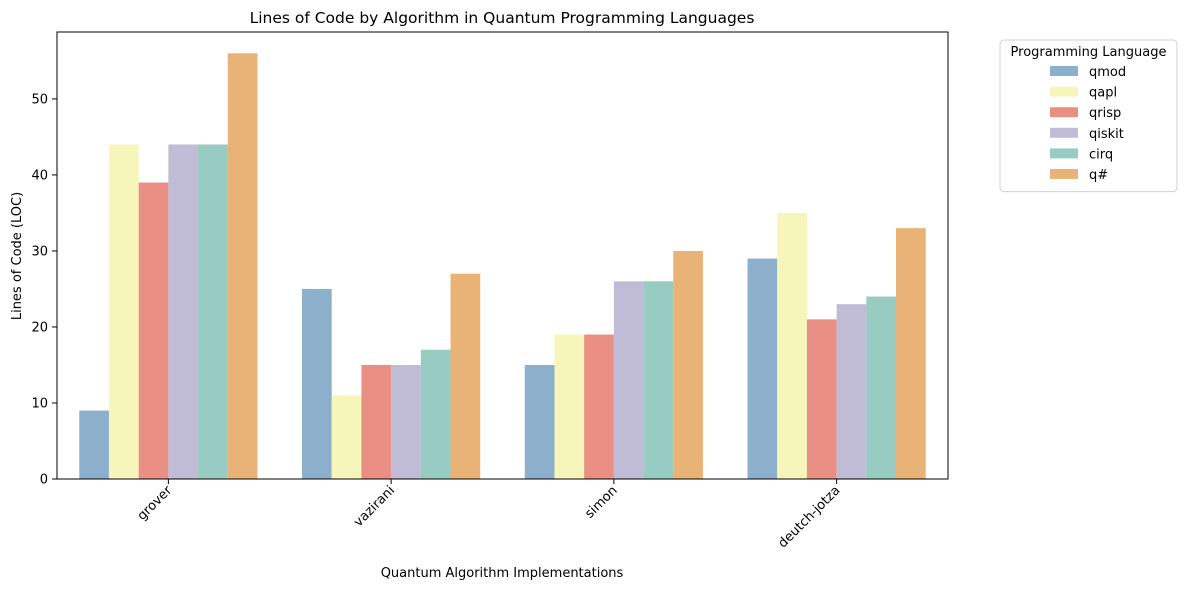  I want to click on bar-qrisp-simon, so click(599, 406).